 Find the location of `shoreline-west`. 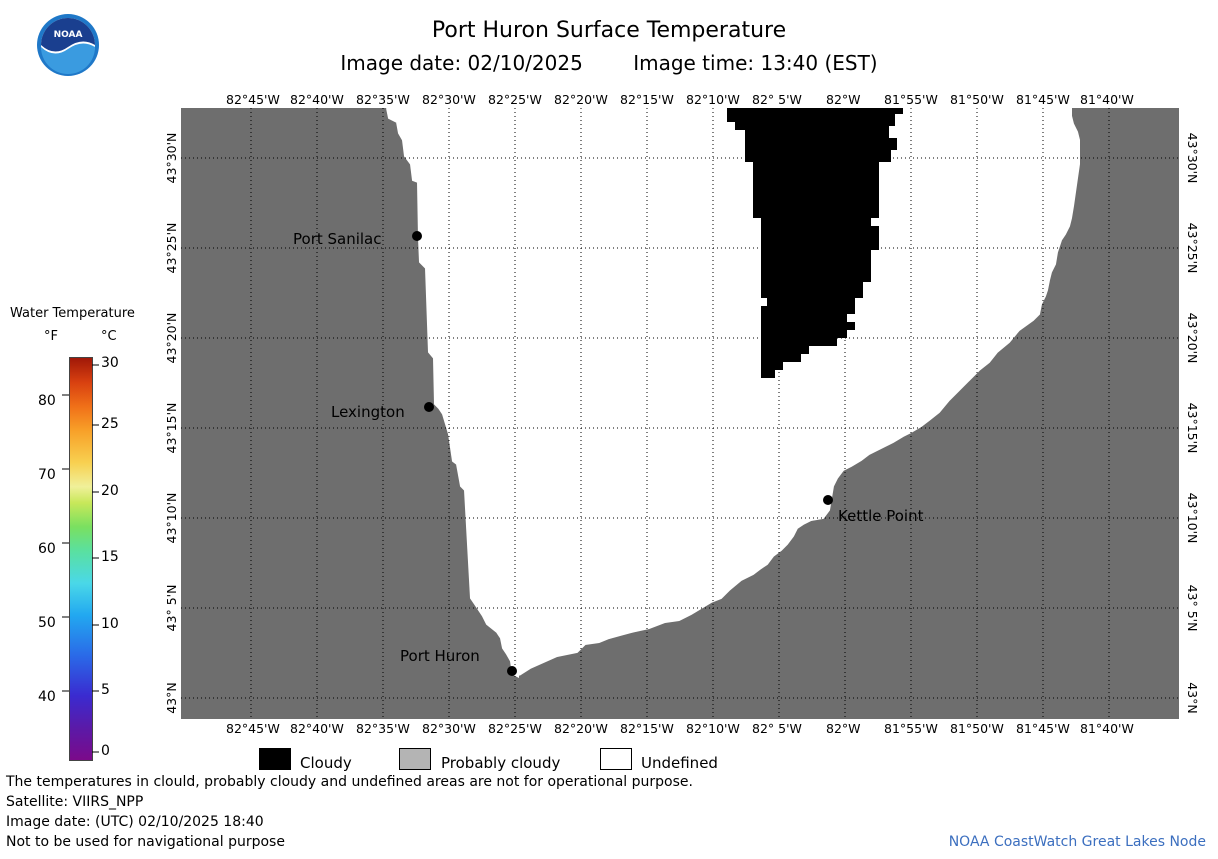

shoreline-west is located at coordinates (450, 392).